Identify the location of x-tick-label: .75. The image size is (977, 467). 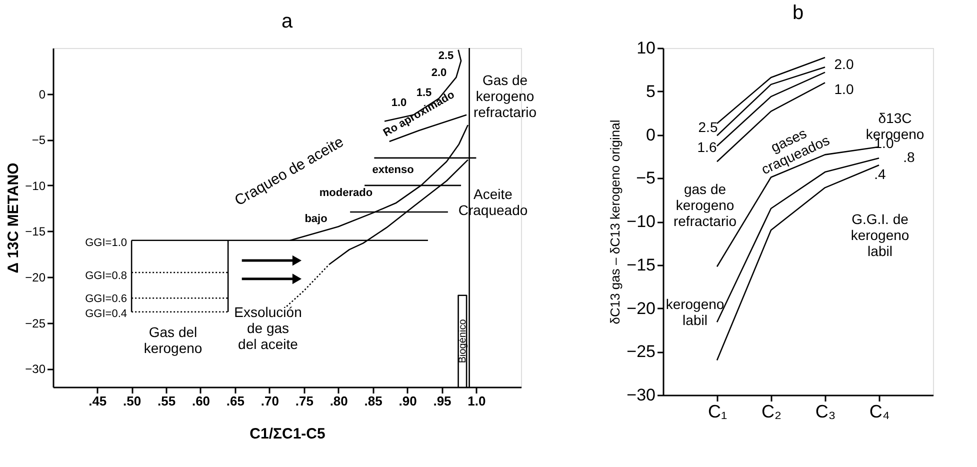
(304, 401).